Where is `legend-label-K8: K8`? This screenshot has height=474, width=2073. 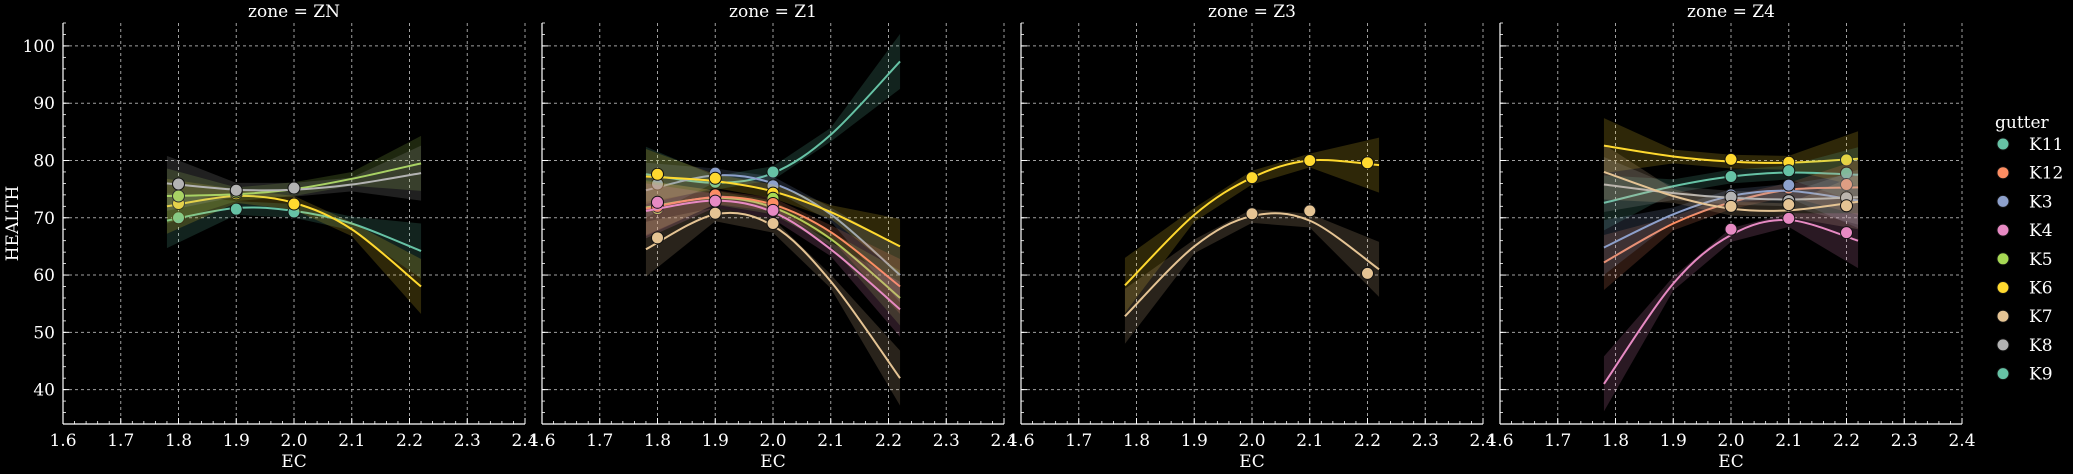
legend-label-K8: K8 is located at coordinates (2041, 346).